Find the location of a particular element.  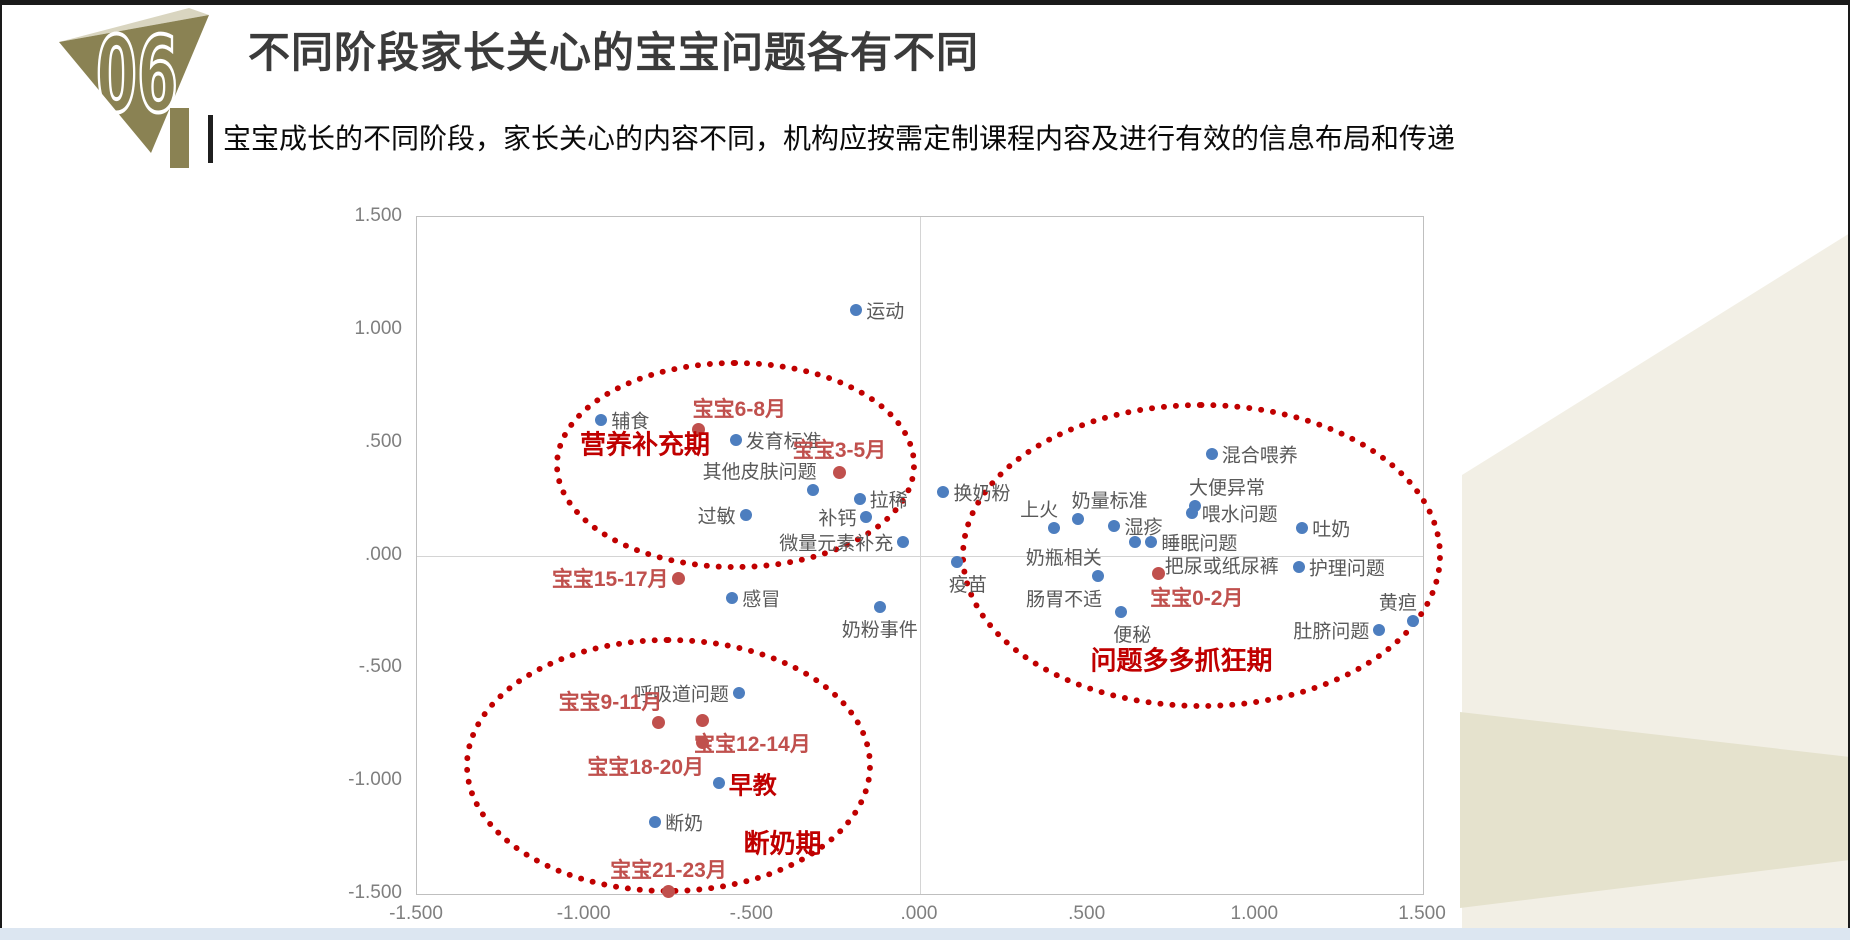

x-axis-tick-label: -1.000 is located at coordinates (583, 913).